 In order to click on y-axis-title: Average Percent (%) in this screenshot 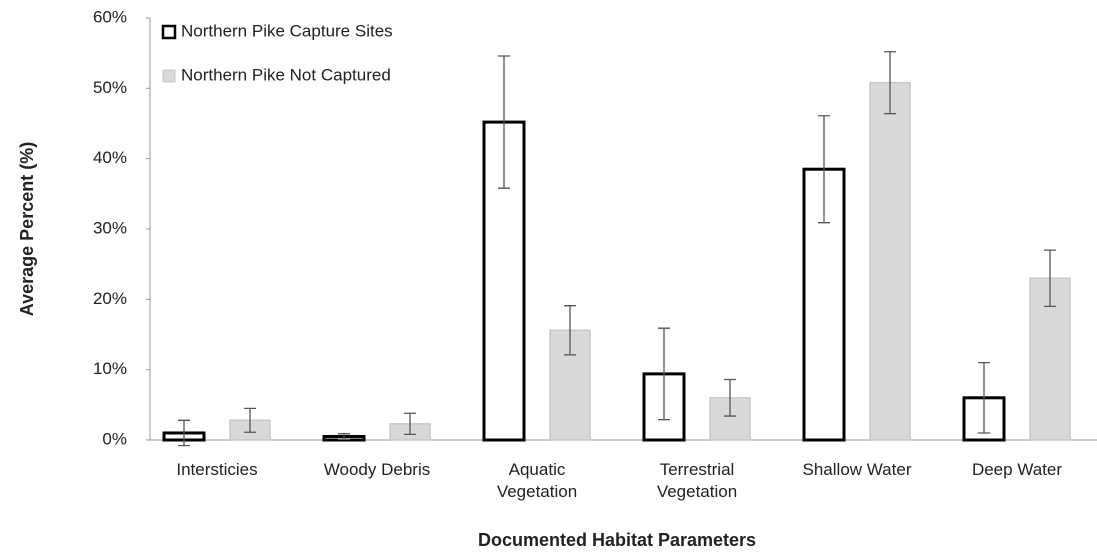, I will do `click(27, 229)`.